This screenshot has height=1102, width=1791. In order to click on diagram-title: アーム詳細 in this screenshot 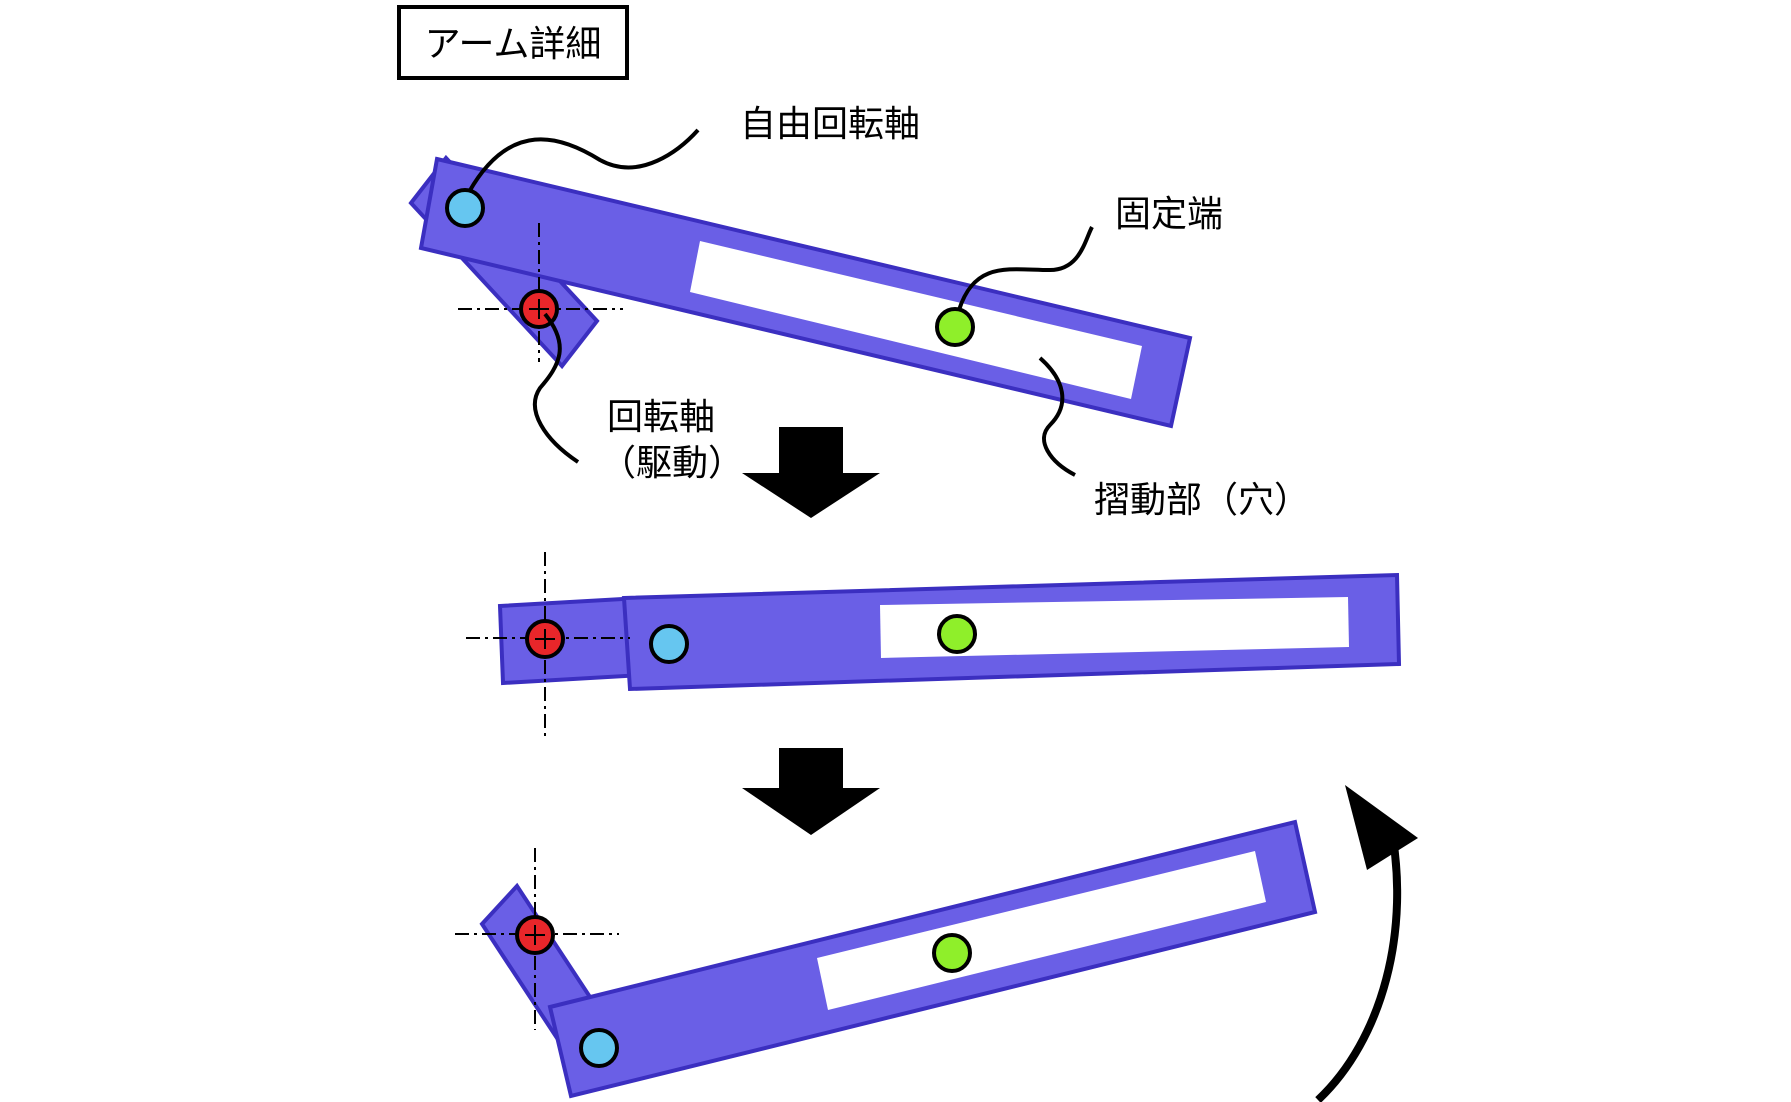, I will do `click(513, 44)`.